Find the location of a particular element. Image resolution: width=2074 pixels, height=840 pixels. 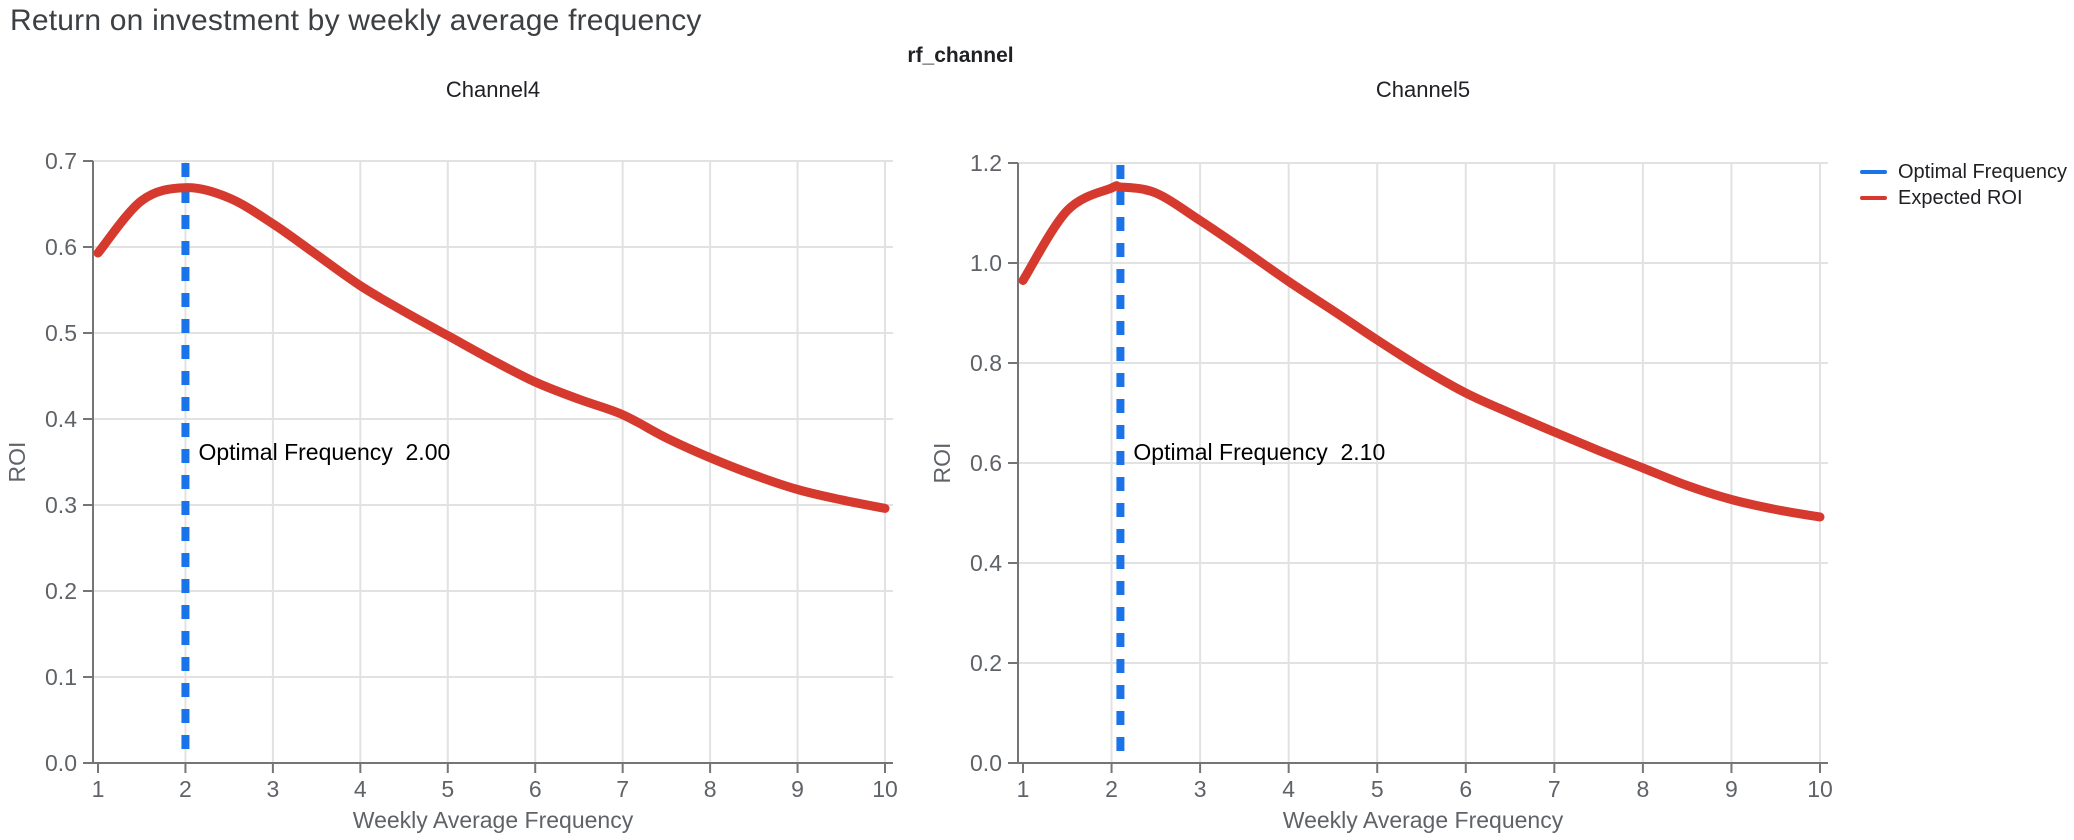

legend-label-expected-roi: Expected ROI is located at coordinates (1960, 197).